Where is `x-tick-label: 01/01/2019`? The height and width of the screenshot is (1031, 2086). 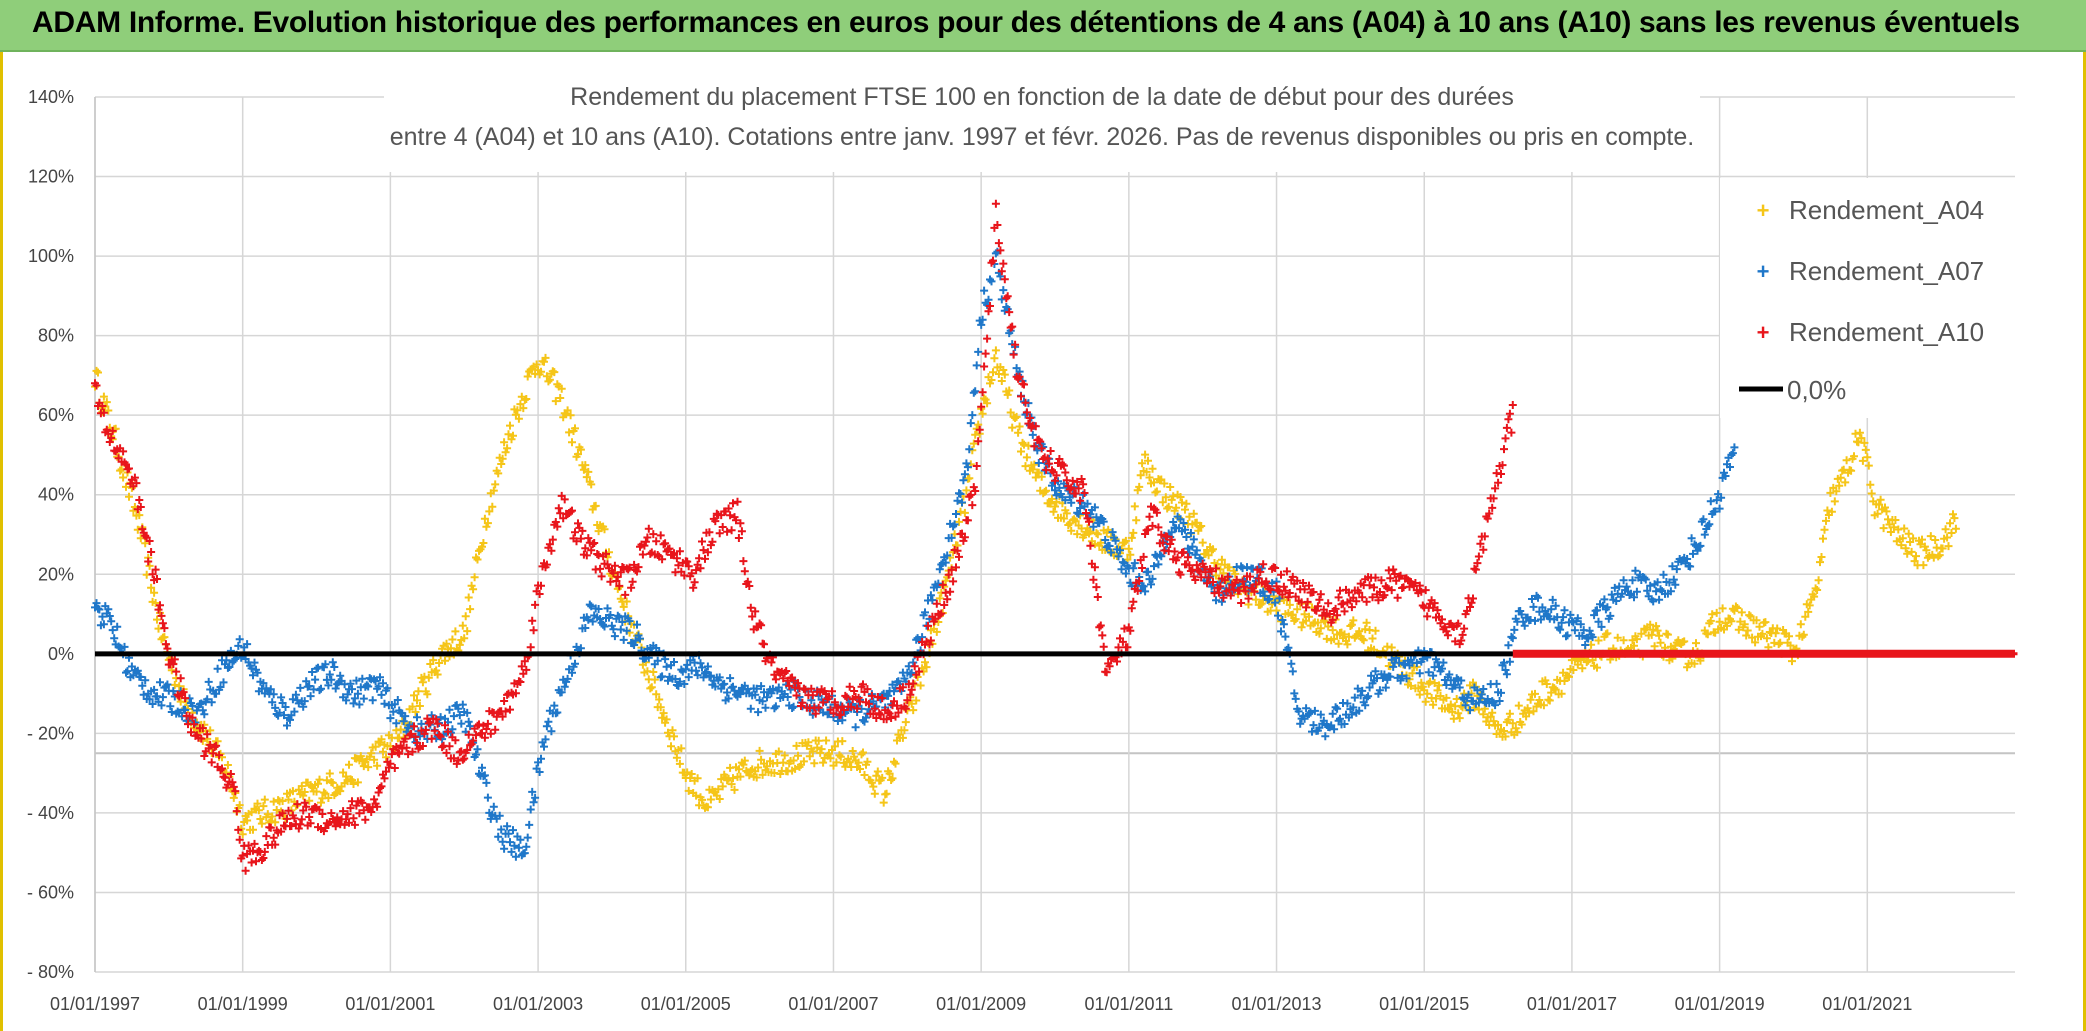 x-tick-label: 01/01/2019 is located at coordinates (1720, 1004).